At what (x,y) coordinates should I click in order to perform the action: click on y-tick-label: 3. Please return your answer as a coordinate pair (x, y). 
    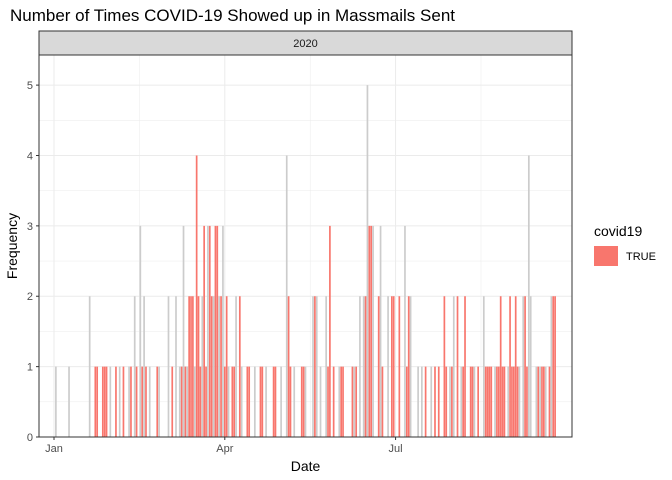
    Looking at the image, I should click on (30, 227).